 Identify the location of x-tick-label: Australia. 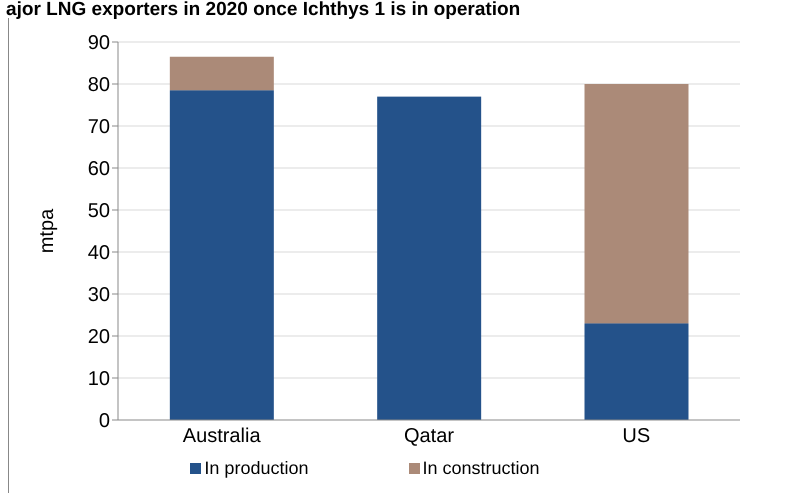
(222, 436).